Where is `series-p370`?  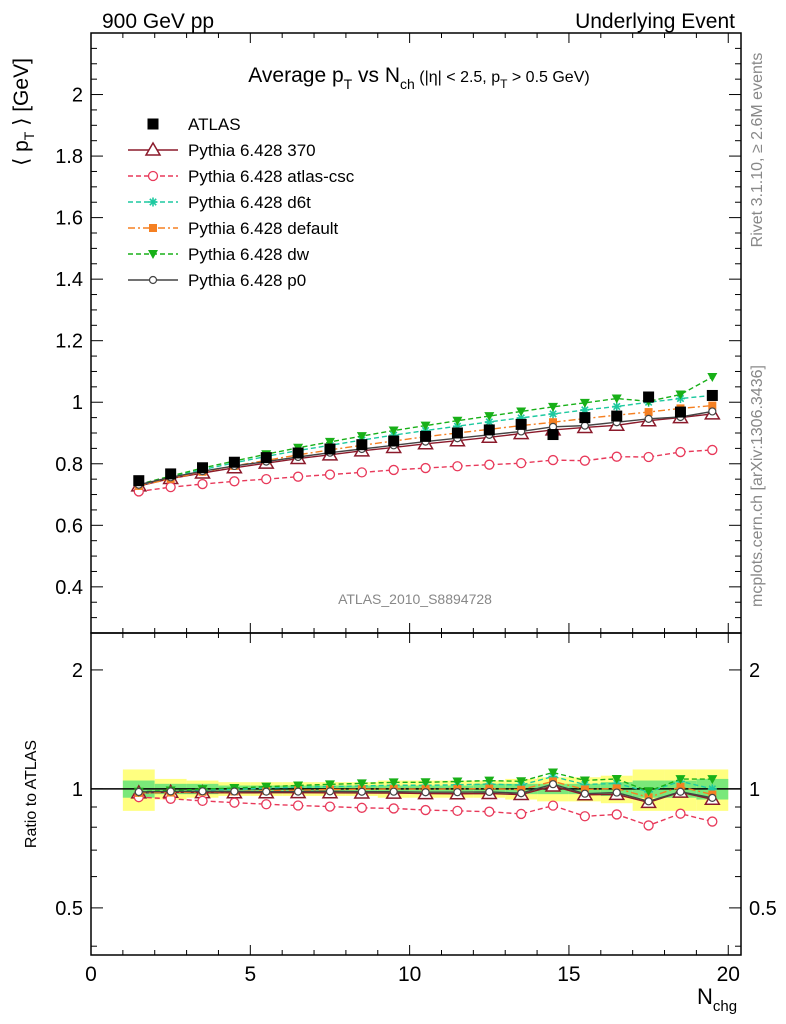
series-p370 is located at coordinates (425, 448).